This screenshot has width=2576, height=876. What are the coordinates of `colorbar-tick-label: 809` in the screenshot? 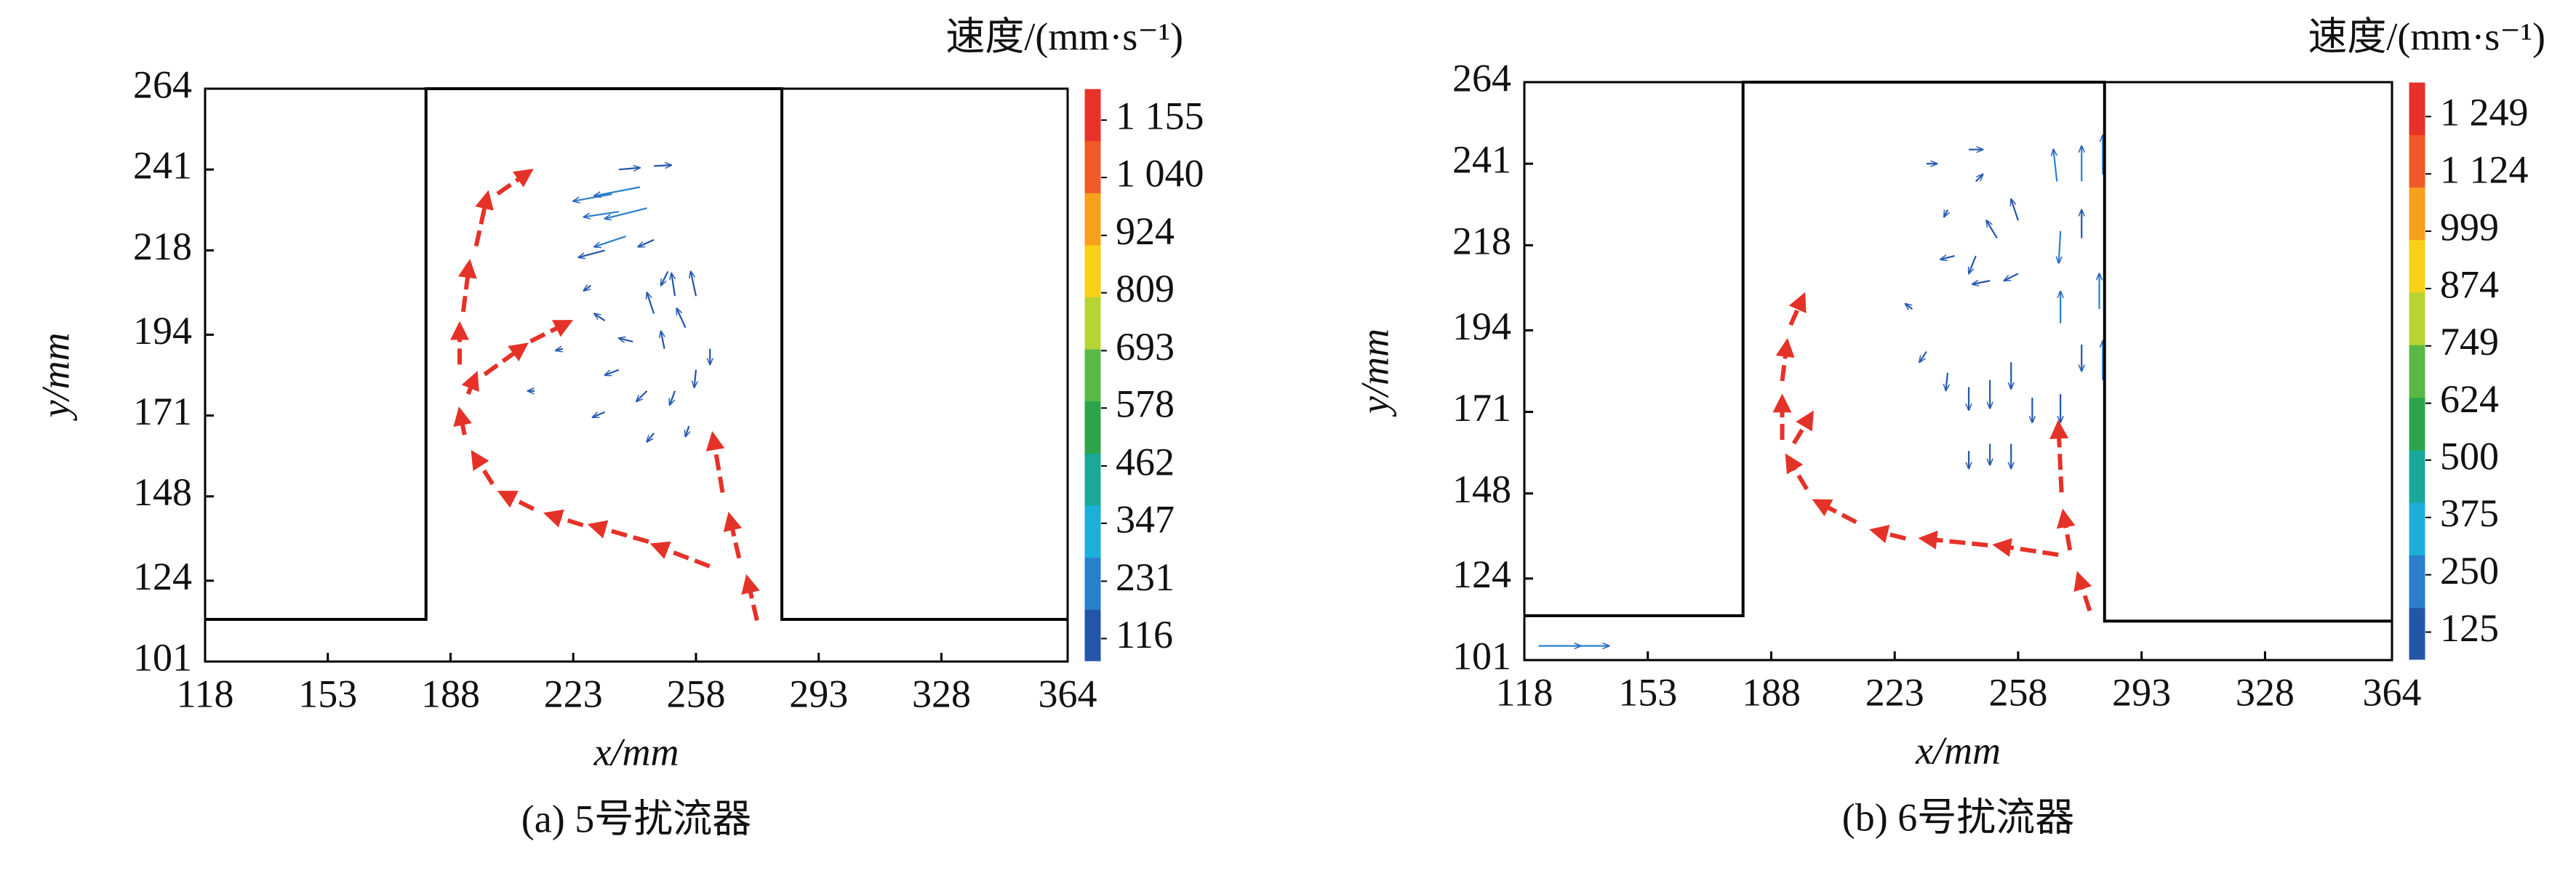 It's located at (1145, 288).